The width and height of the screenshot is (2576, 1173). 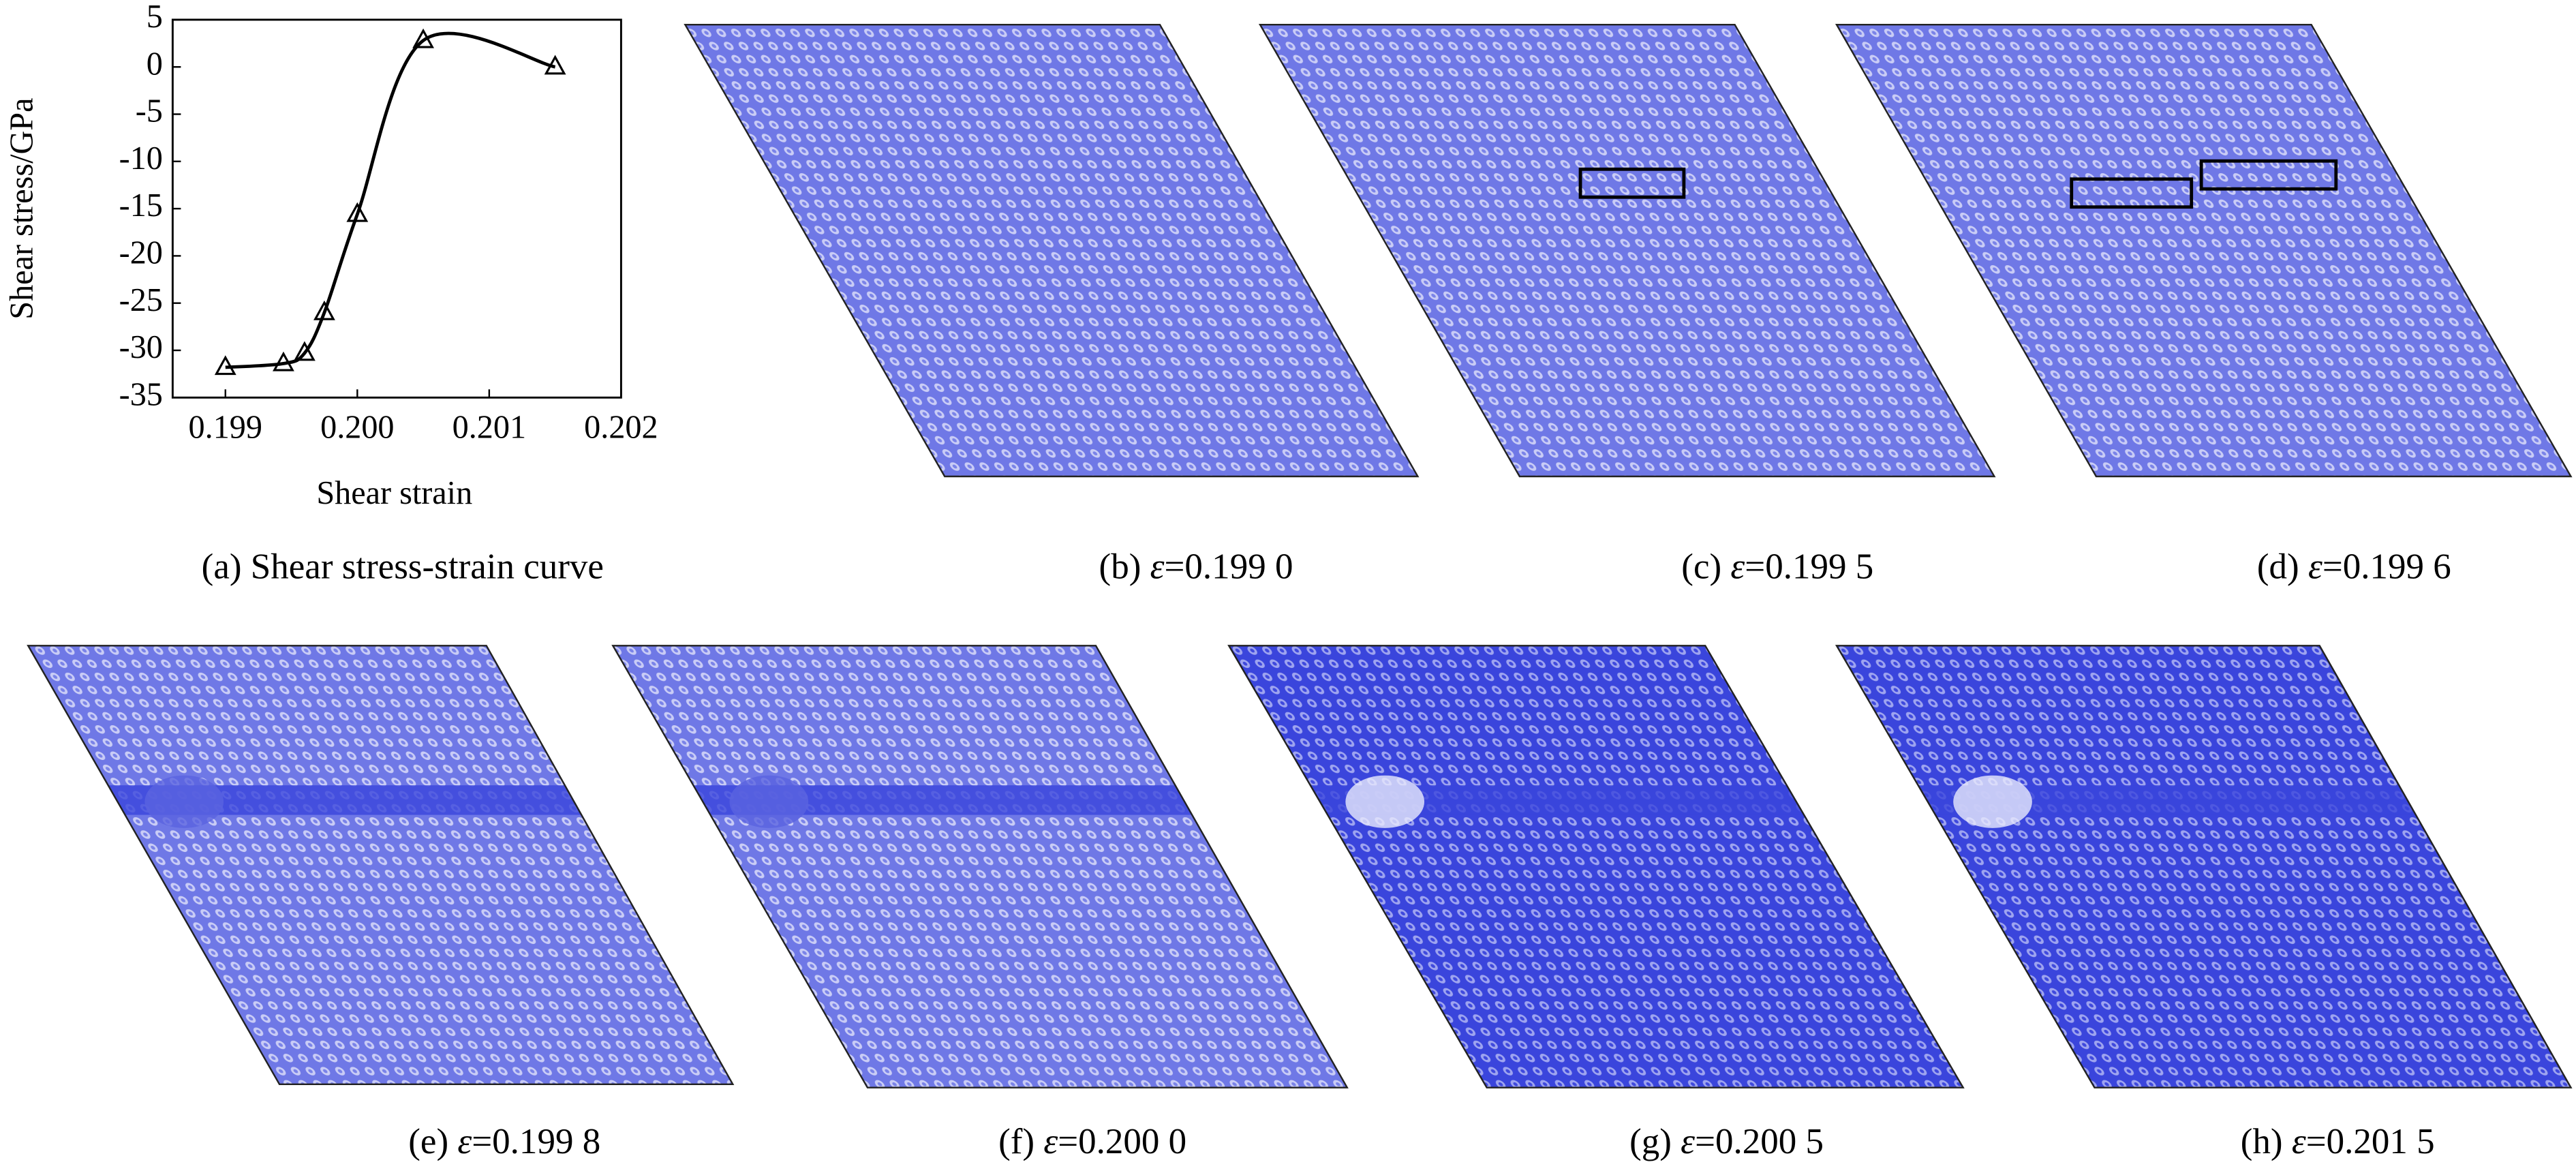 What do you see at coordinates (1759, 1141) in the screenshot?
I see `caption-value: =0.200 5` at bounding box center [1759, 1141].